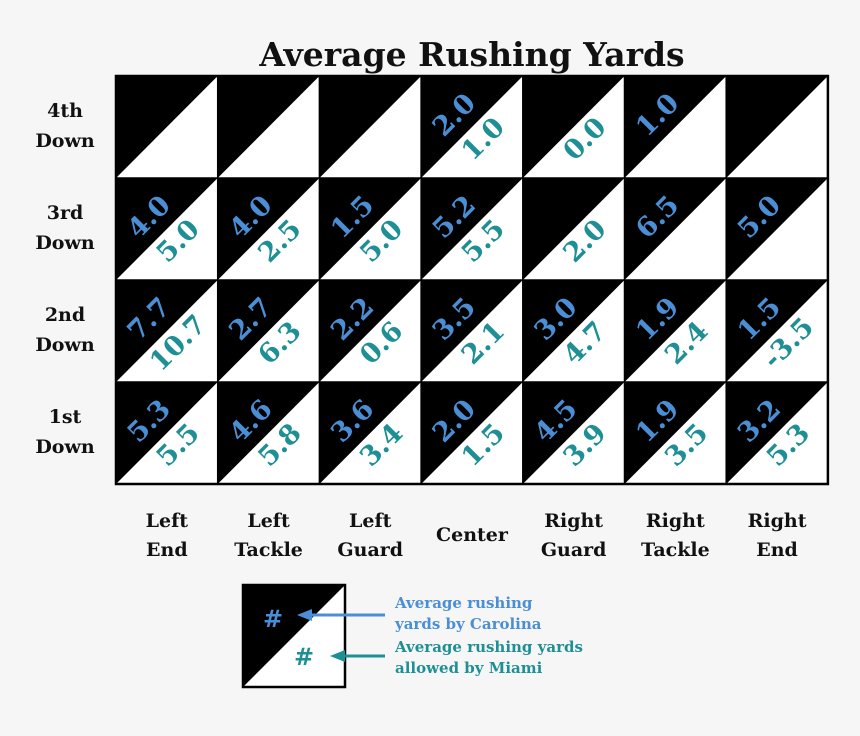 The image size is (860, 736). I want to click on legend-label-carolina: yards by Carolina, so click(468, 624).